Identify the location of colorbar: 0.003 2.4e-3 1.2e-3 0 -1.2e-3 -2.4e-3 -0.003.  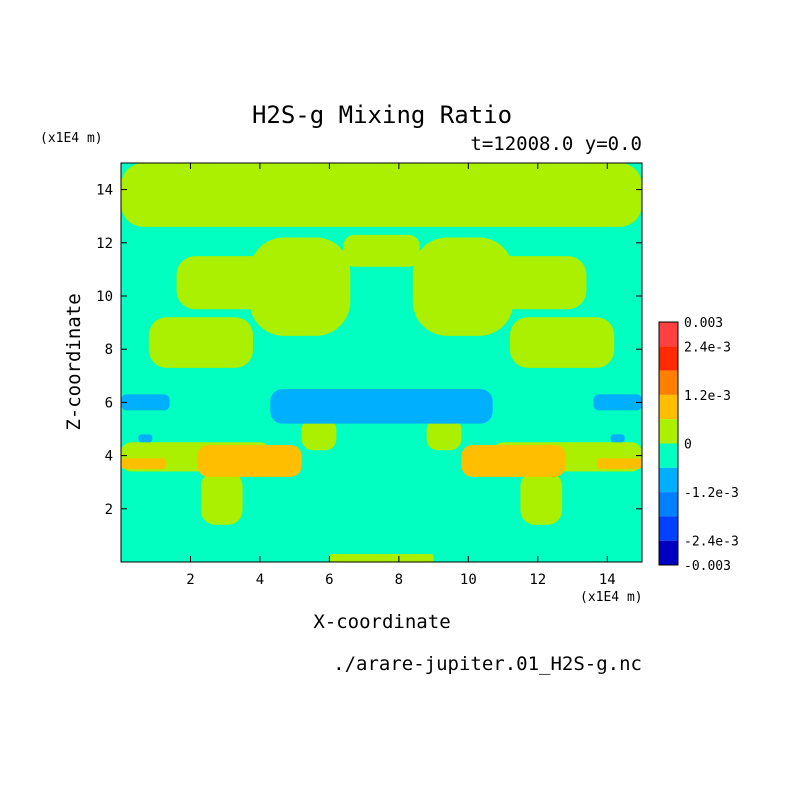
(698, 445).